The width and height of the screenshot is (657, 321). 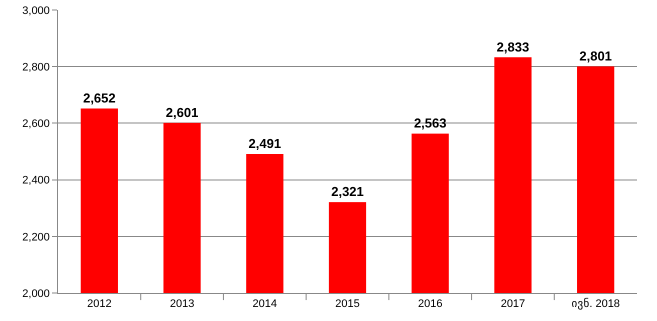 What do you see at coordinates (99, 304) in the screenshot?
I see `x-tick-label: 2012` at bounding box center [99, 304].